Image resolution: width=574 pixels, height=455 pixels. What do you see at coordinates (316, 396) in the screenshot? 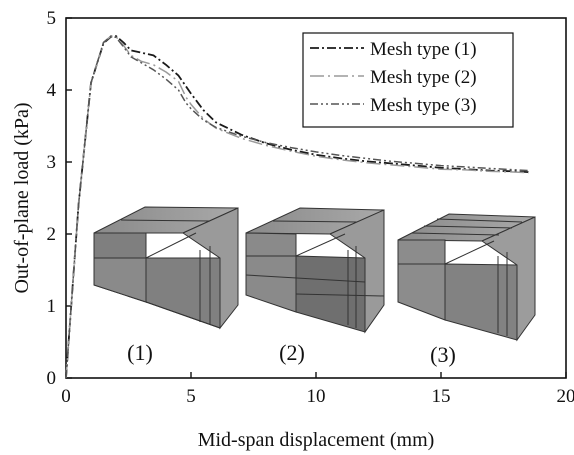
I see `x-tick-label: 10` at bounding box center [316, 396].